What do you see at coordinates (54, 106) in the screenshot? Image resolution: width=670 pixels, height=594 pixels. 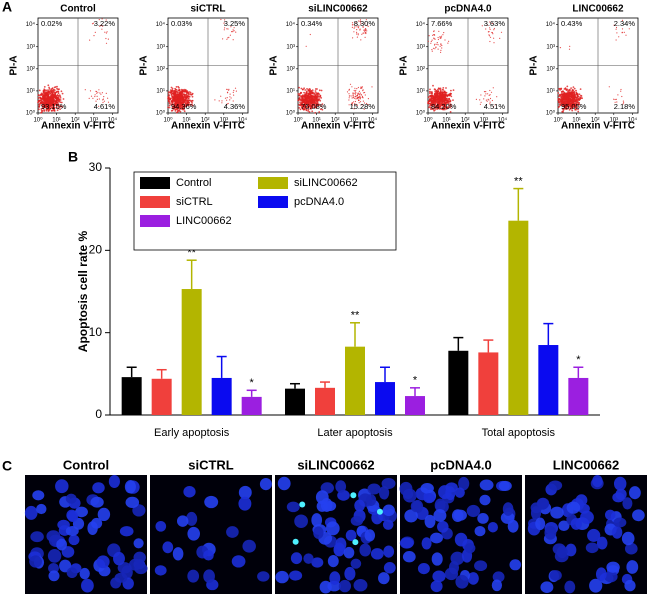 I see `quadrant-label: 93.15%` at bounding box center [54, 106].